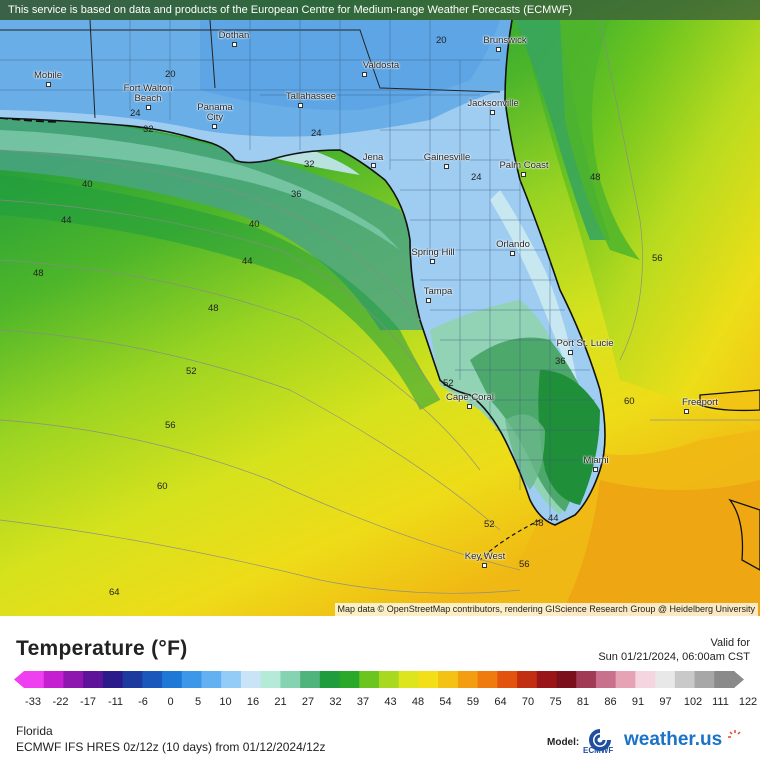 The image size is (760, 760). I want to click on isotherm-label: 44, so click(553, 518).